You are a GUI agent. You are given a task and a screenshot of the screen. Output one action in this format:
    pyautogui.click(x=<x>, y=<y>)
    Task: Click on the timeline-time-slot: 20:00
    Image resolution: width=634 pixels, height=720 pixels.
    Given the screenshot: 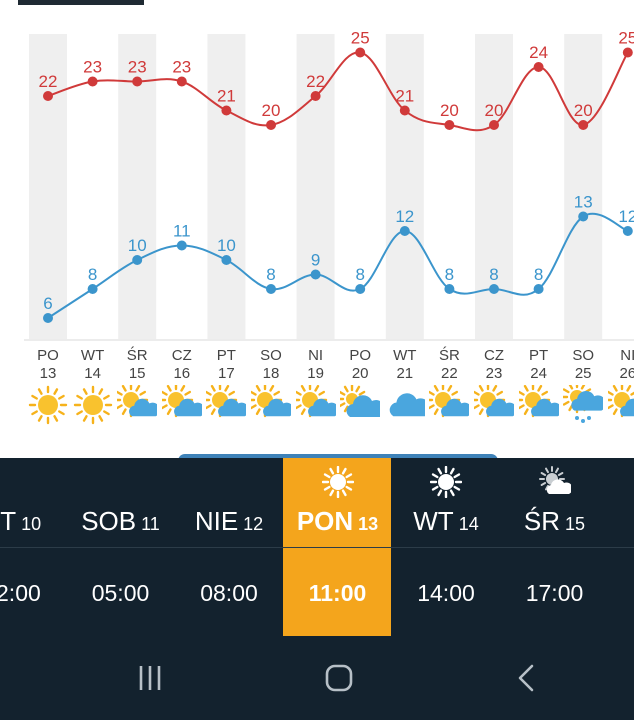 What is the action you would take?
    pyautogui.click(x=621, y=593)
    